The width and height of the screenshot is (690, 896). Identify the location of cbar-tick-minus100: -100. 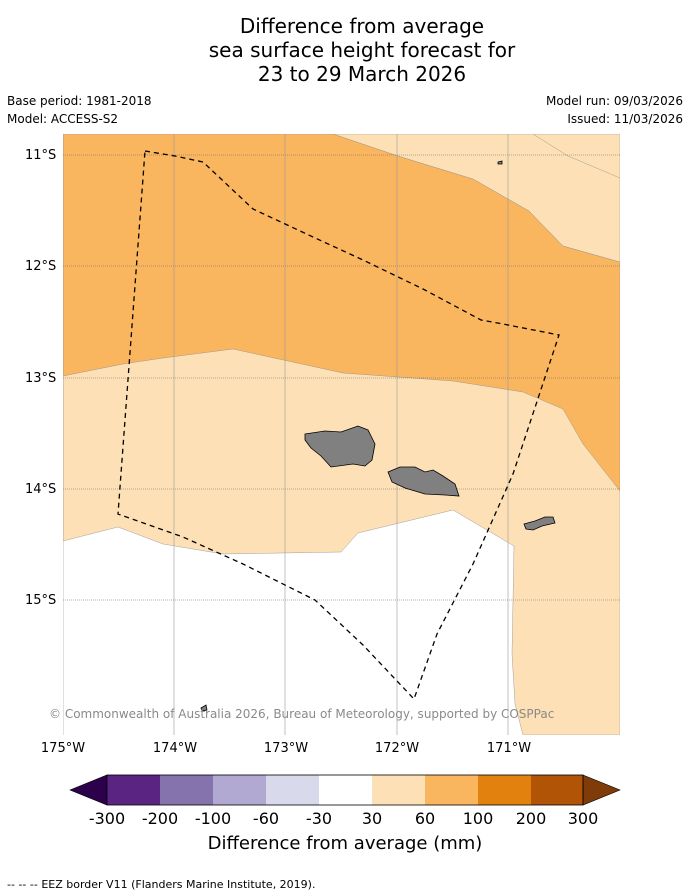
(213, 818).